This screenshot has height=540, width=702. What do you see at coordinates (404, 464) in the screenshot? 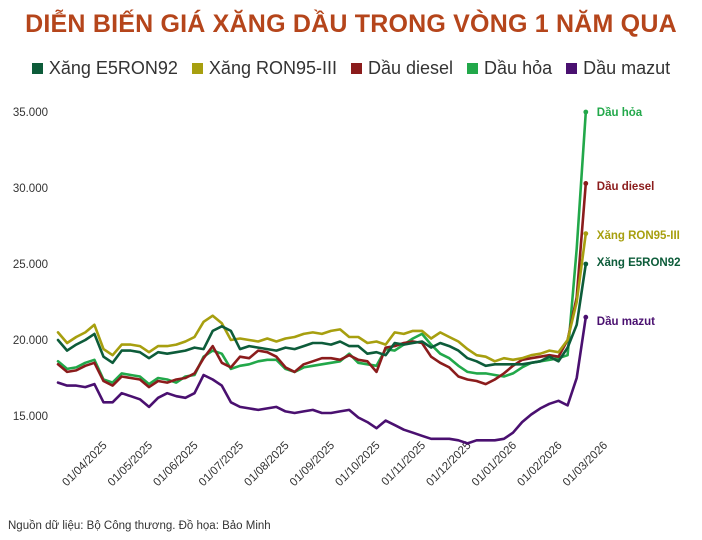
I see `x-tick-label: 01/11/2025` at bounding box center [404, 464].